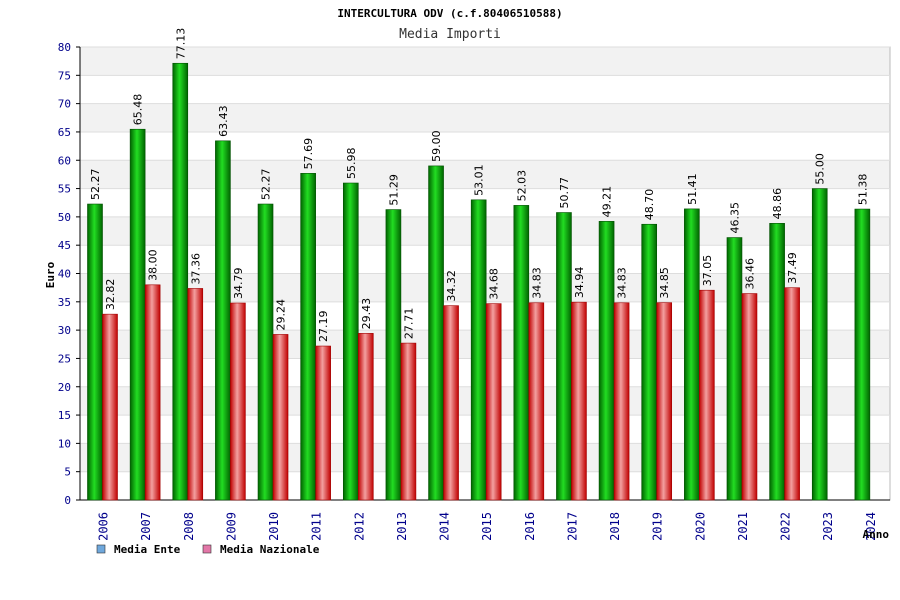 This screenshot has height=600, width=900. Describe the element at coordinates (530, 526) in the screenshot. I see `x-tick-label-2016: 2016` at that location.